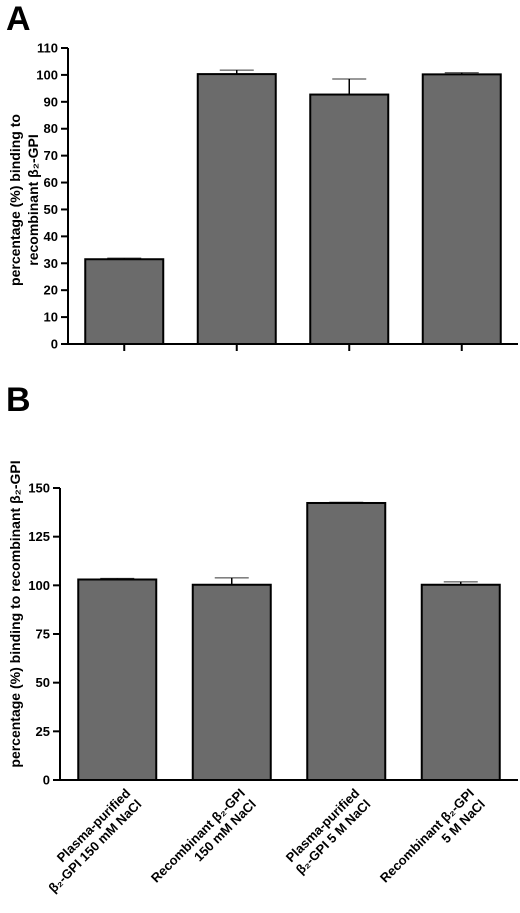 The image size is (520, 913). I want to click on y-tick-label-a: 100, so click(47, 74).